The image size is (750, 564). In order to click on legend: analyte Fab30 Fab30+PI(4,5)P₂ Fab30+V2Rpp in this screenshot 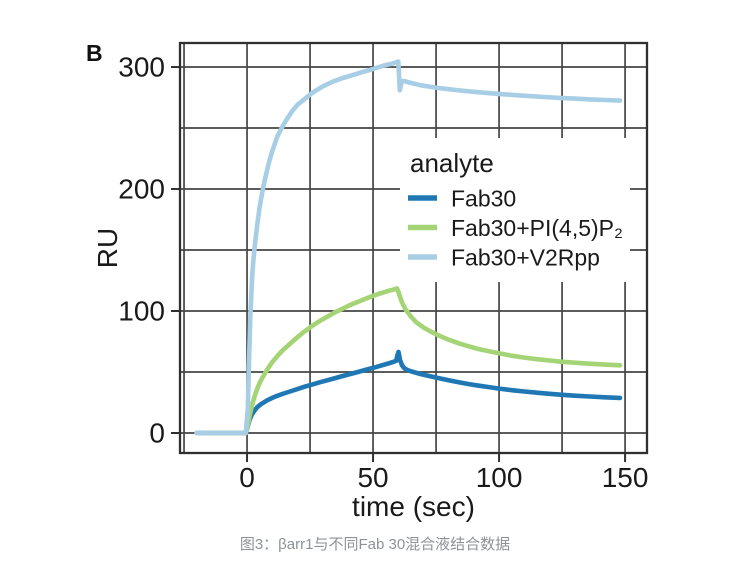, I will do `click(515, 210)`.